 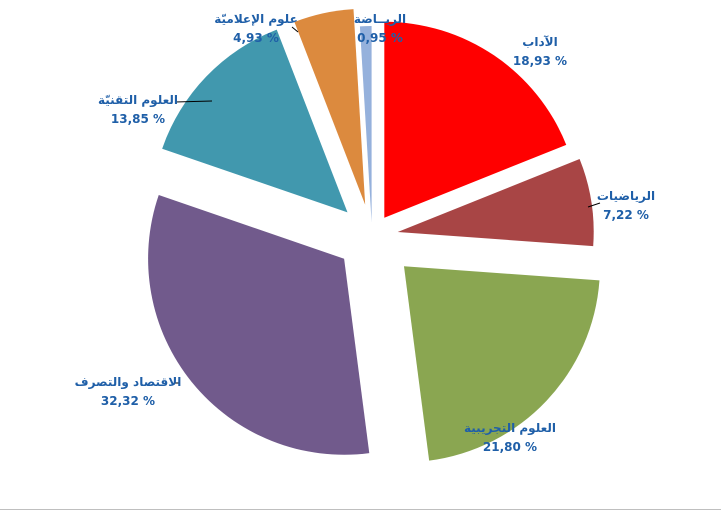 I want to click on bottom-divider, so click(x=360, y=509).